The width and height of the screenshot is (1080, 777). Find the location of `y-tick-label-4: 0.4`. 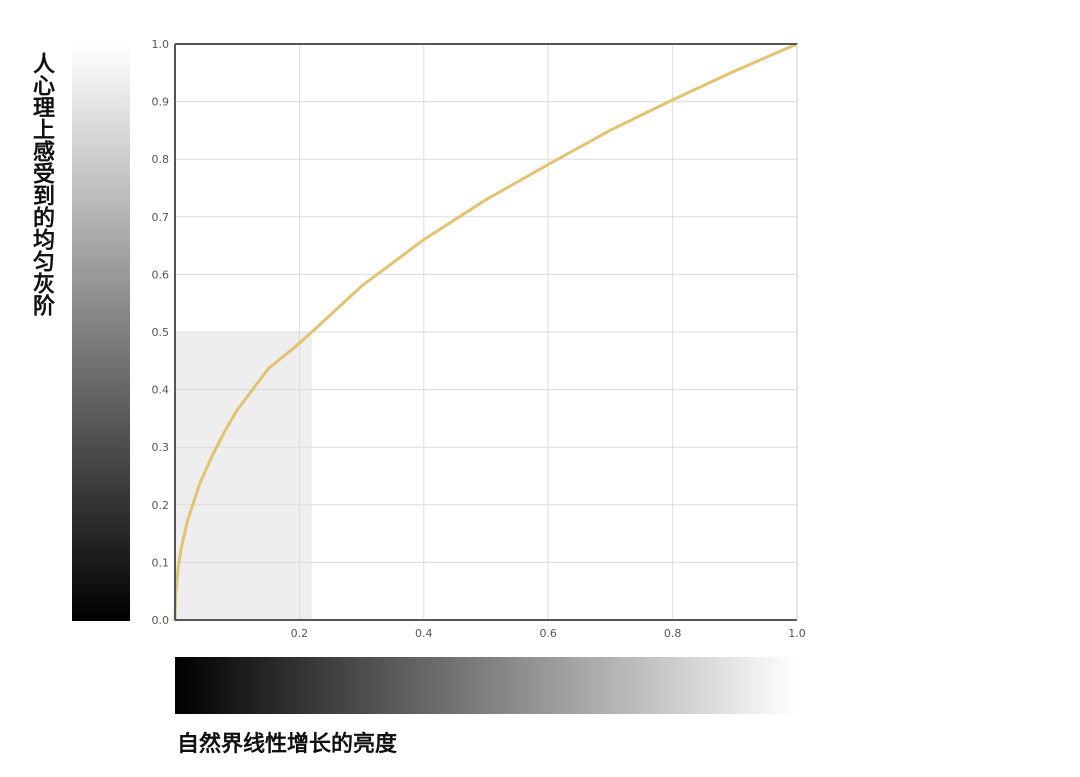

y-tick-label-4: 0.4 is located at coordinates (161, 390).